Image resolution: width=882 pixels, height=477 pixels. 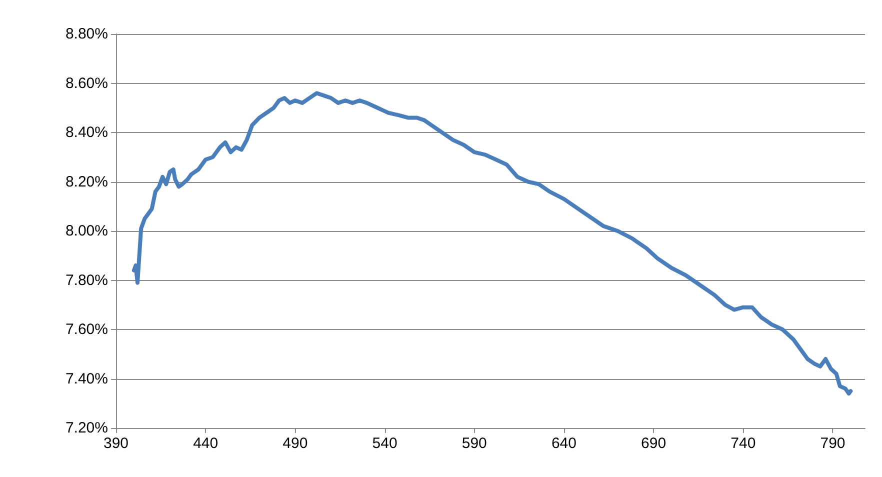 What do you see at coordinates (205, 443) in the screenshot?
I see `x-tick-label: 440` at bounding box center [205, 443].